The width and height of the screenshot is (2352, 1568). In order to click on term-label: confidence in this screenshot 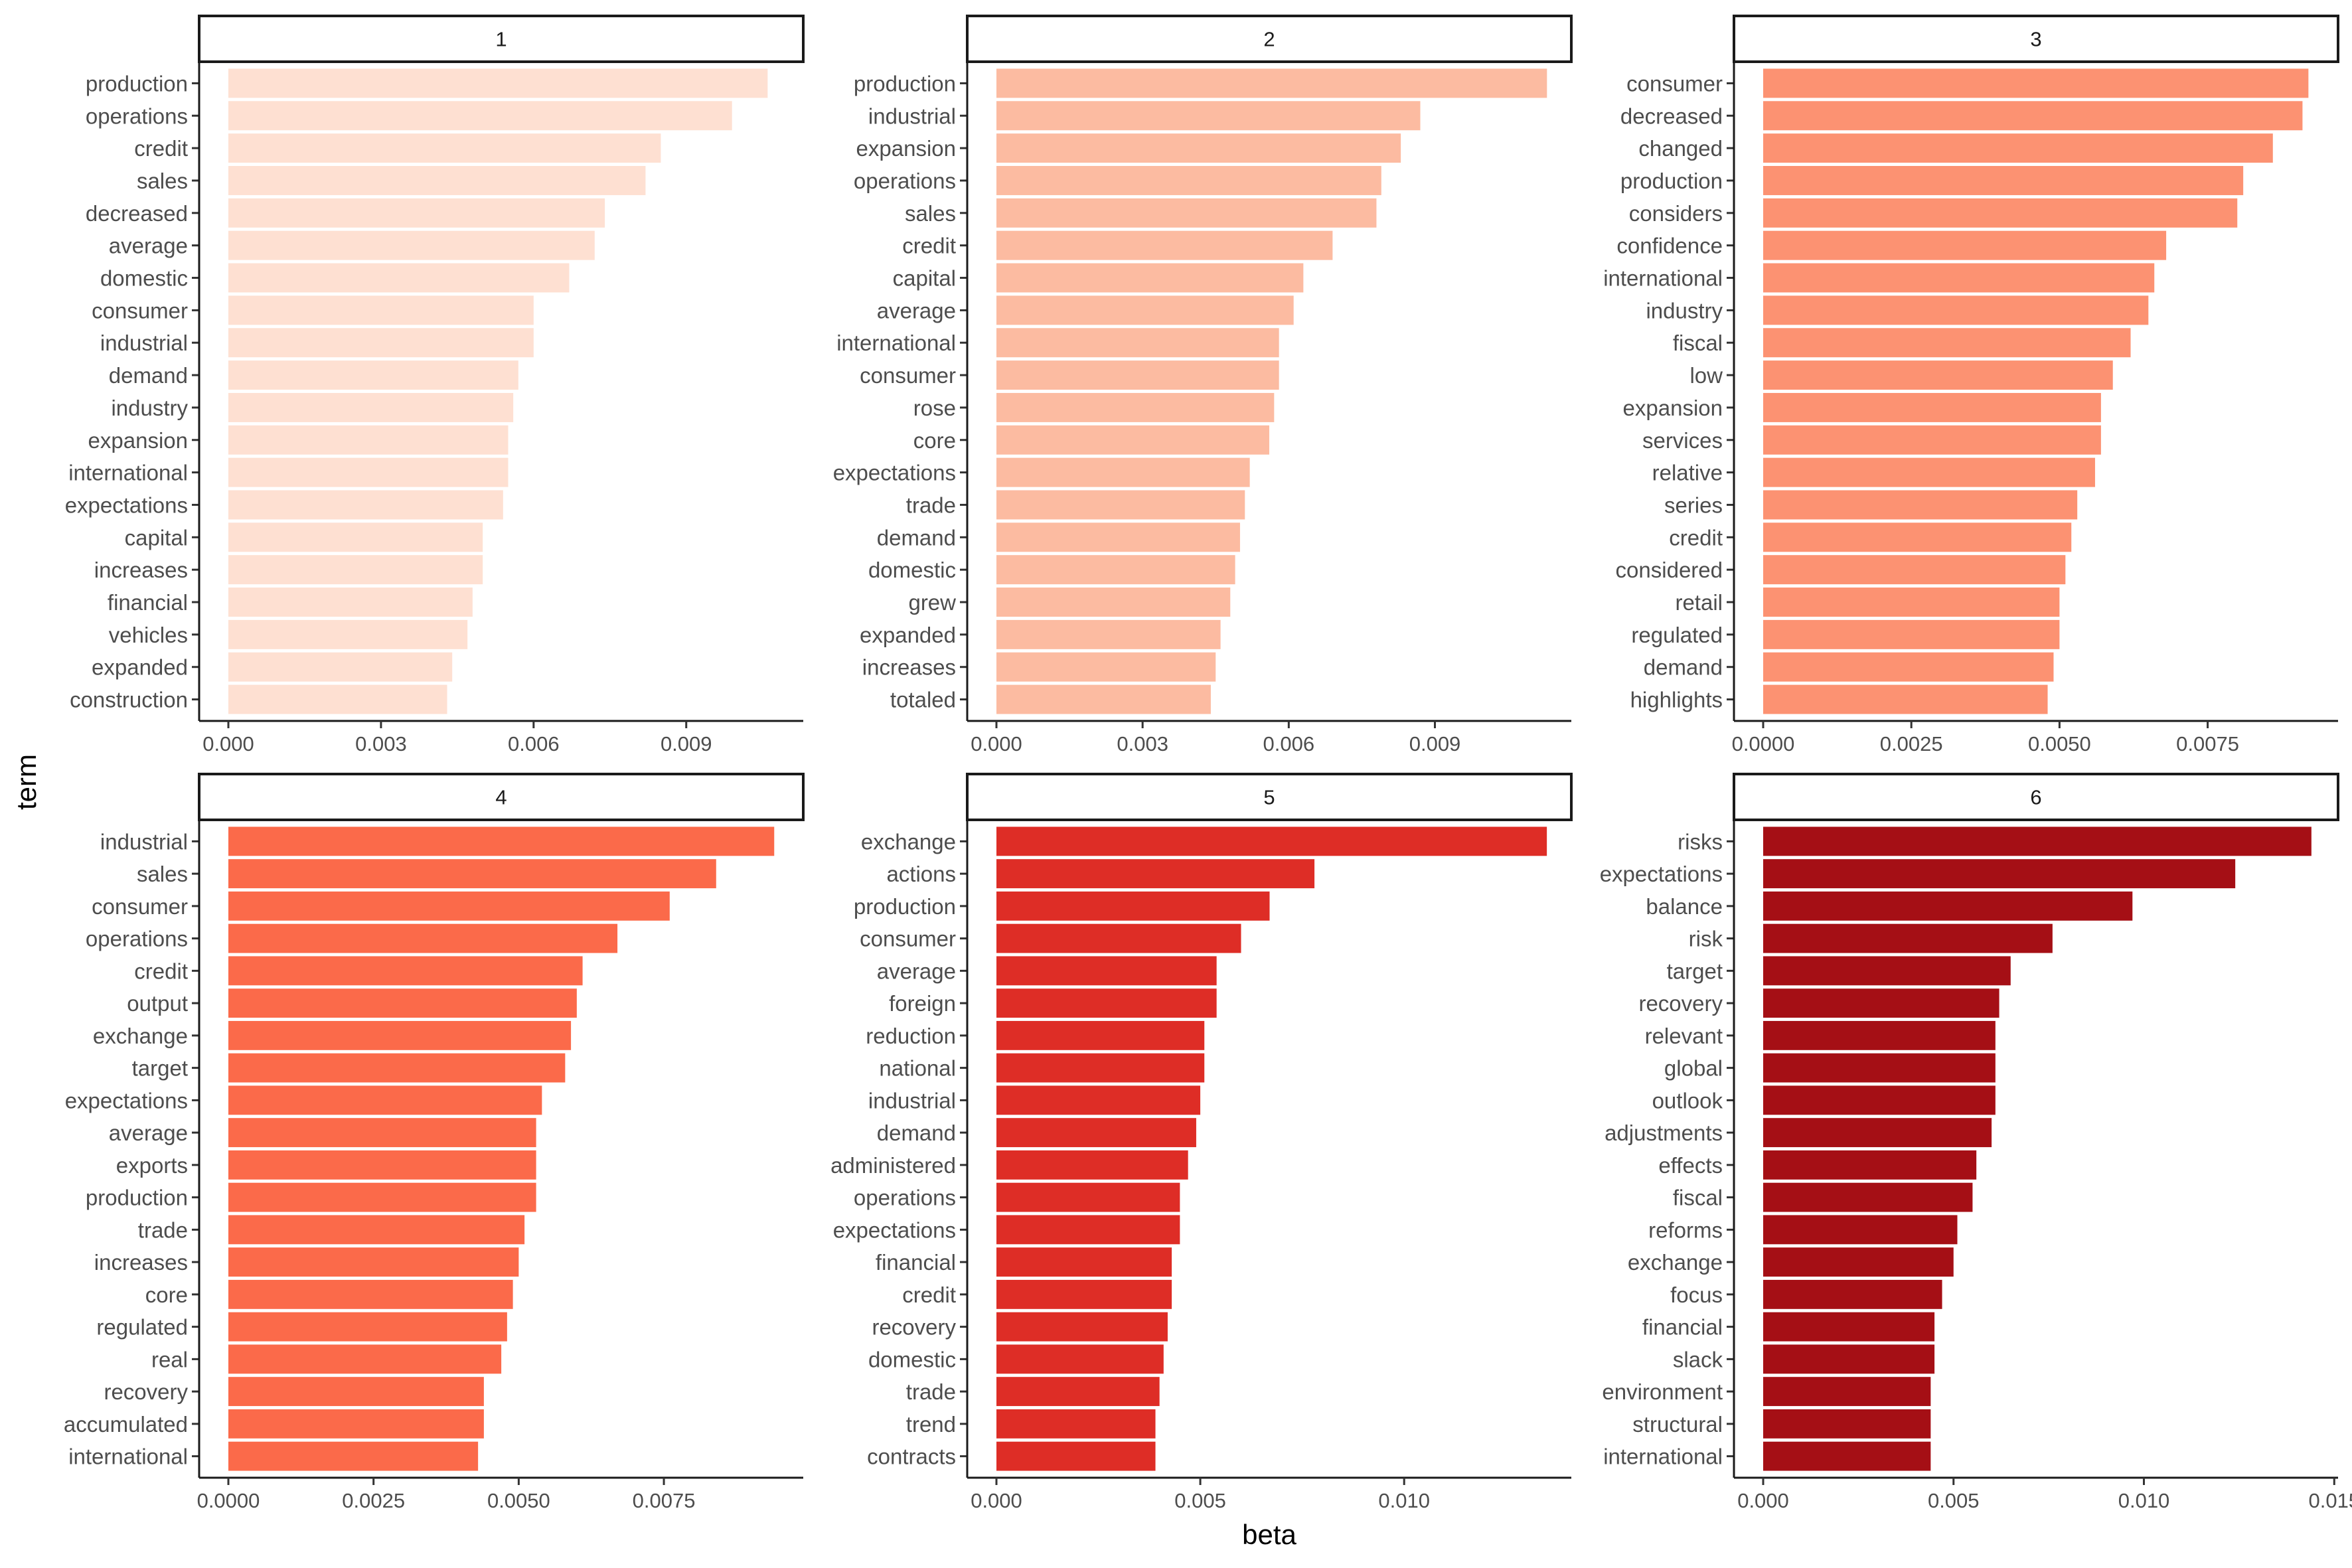, I will do `click(1670, 246)`.